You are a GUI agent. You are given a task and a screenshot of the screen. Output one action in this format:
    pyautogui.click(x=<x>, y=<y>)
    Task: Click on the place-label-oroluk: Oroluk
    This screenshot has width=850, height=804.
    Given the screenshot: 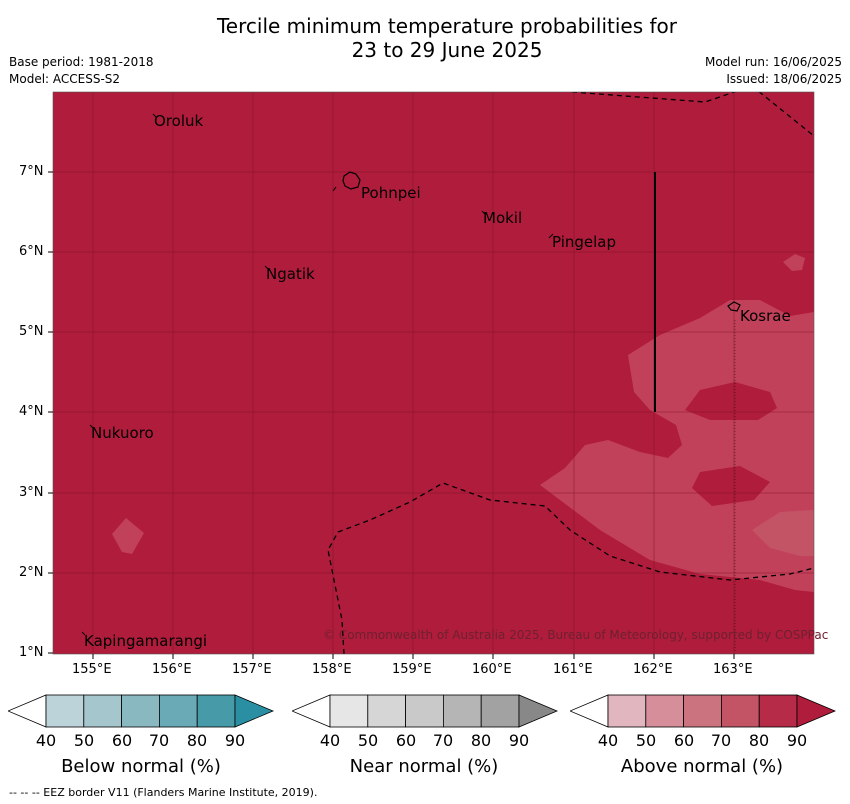 What is the action you would take?
    pyautogui.click(x=179, y=121)
    